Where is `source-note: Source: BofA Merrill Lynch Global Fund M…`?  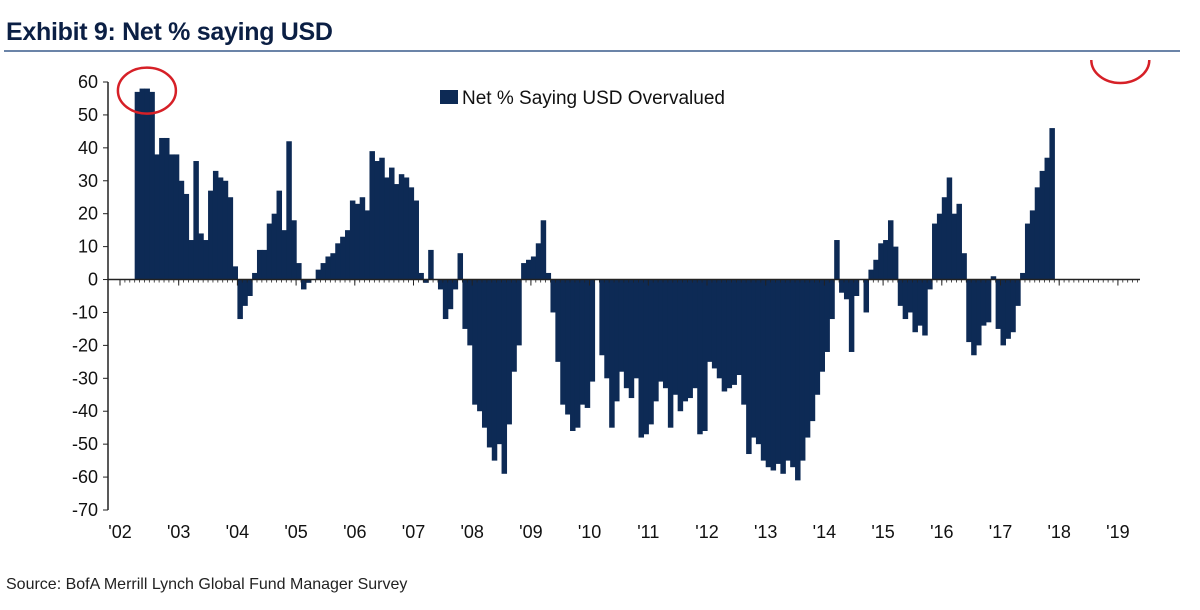 source-note: Source: BofA Merrill Lynch Global Fund M… is located at coordinates (207, 584).